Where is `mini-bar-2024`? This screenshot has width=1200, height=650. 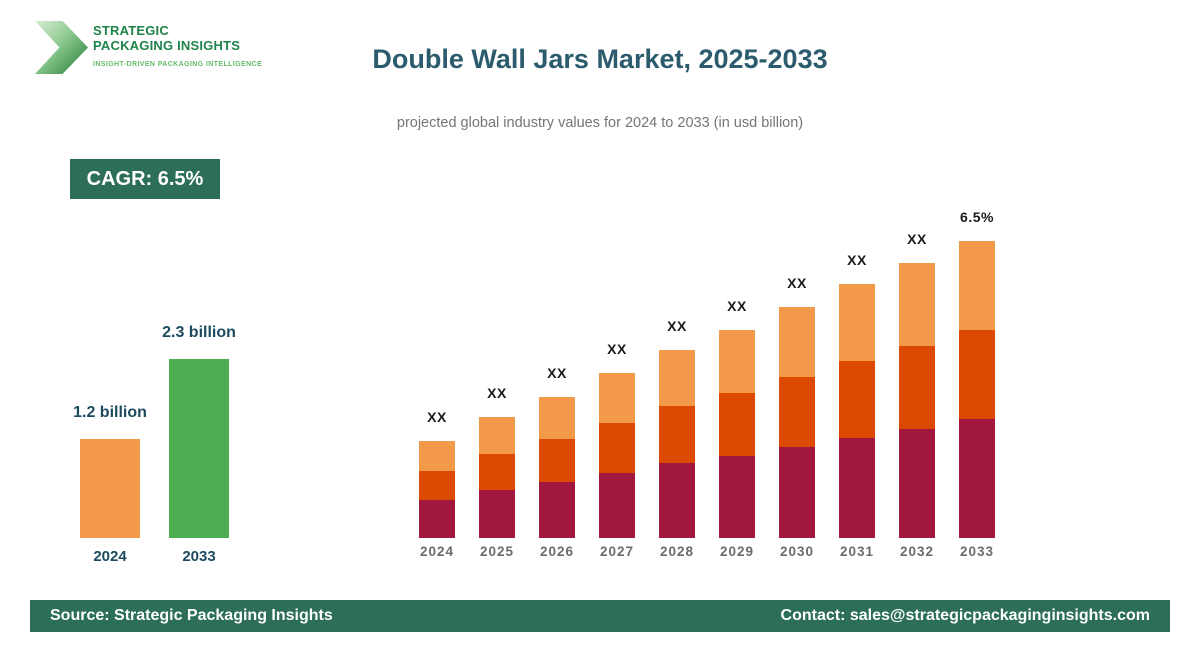
mini-bar-2024 is located at coordinates (110, 488).